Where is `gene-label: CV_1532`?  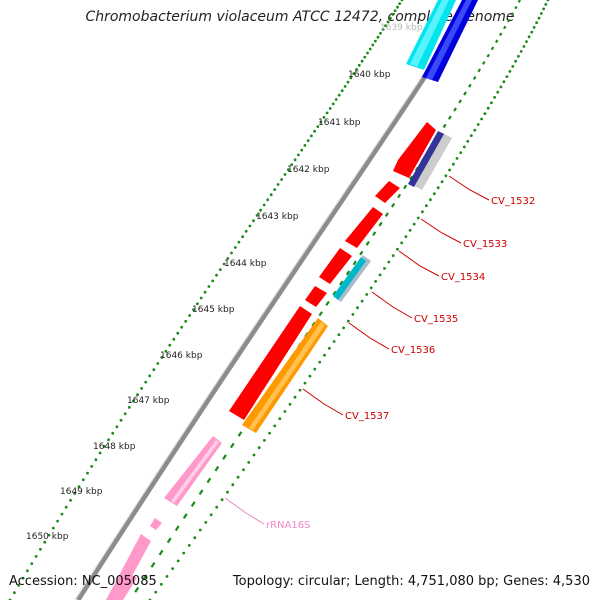
gene-label: CV_1532 is located at coordinates (513, 201).